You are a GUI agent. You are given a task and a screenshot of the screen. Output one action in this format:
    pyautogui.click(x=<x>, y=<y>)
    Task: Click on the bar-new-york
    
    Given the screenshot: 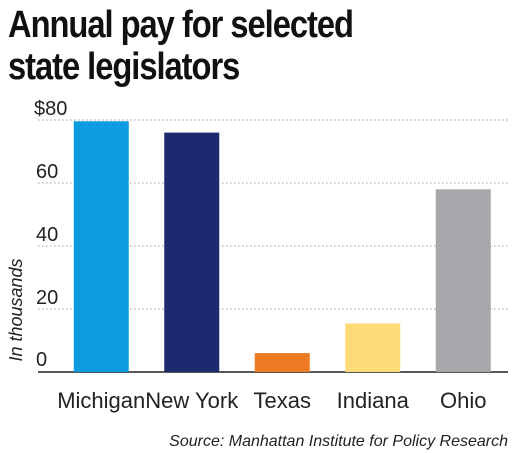 What is the action you would take?
    pyautogui.click(x=192, y=252)
    